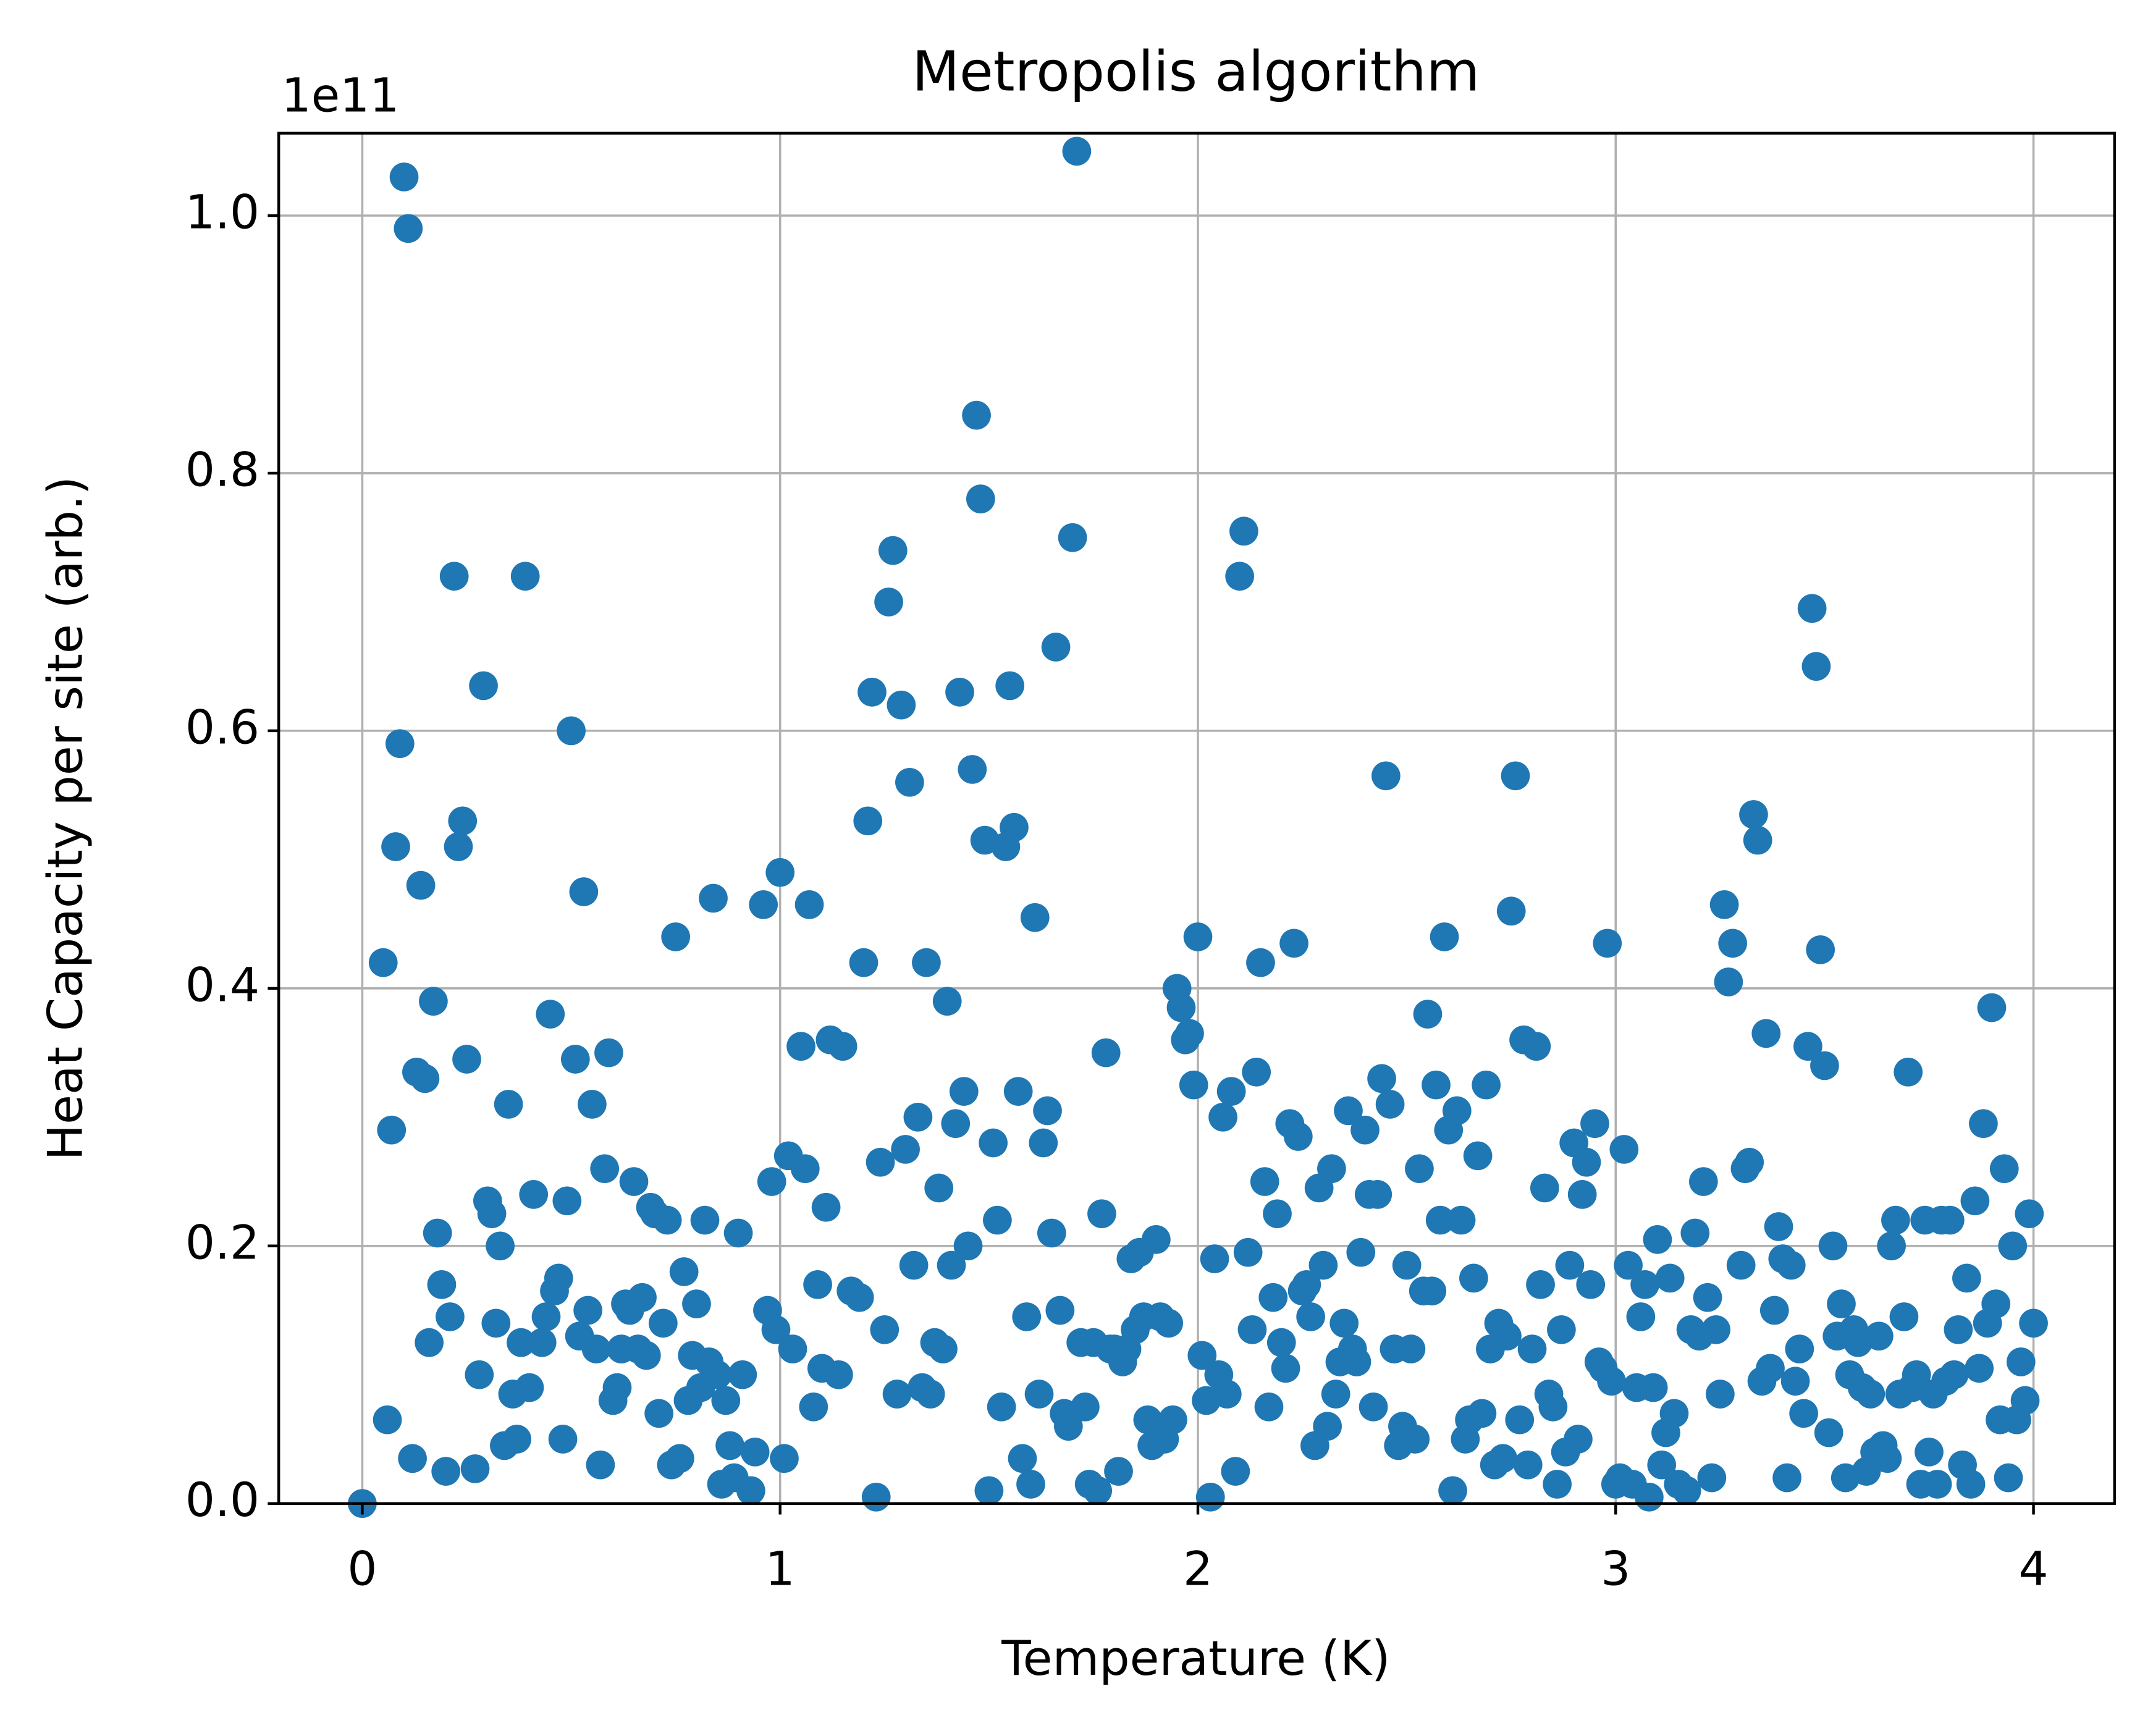 The width and height of the screenshot is (2153, 1736). Describe the element at coordinates (780, 1568) in the screenshot. I see `x-tick-label: 1` at that location.